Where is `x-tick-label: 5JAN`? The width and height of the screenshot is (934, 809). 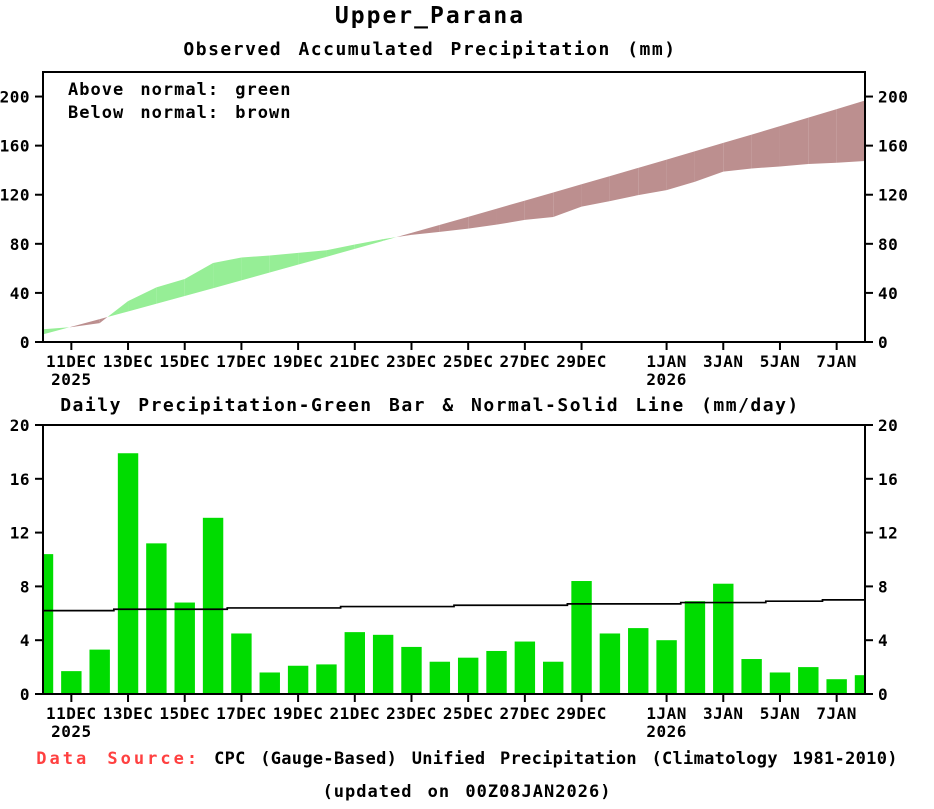 x-tick-label: 5JAN is located at coordinates (780, 713).